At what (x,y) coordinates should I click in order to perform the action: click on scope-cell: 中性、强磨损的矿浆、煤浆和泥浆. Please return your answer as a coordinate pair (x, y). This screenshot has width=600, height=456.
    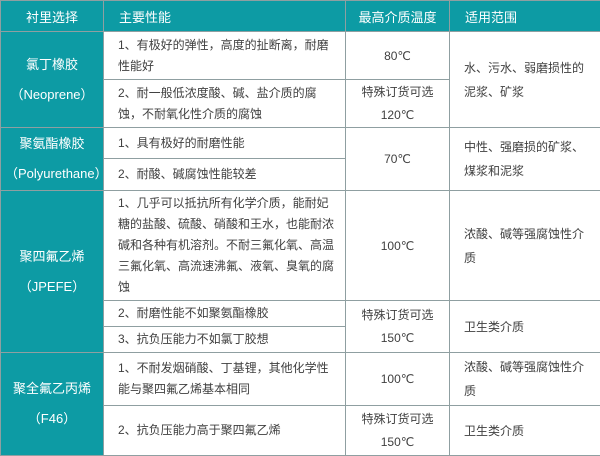
    Looking at the image, I should click on (525, 159).